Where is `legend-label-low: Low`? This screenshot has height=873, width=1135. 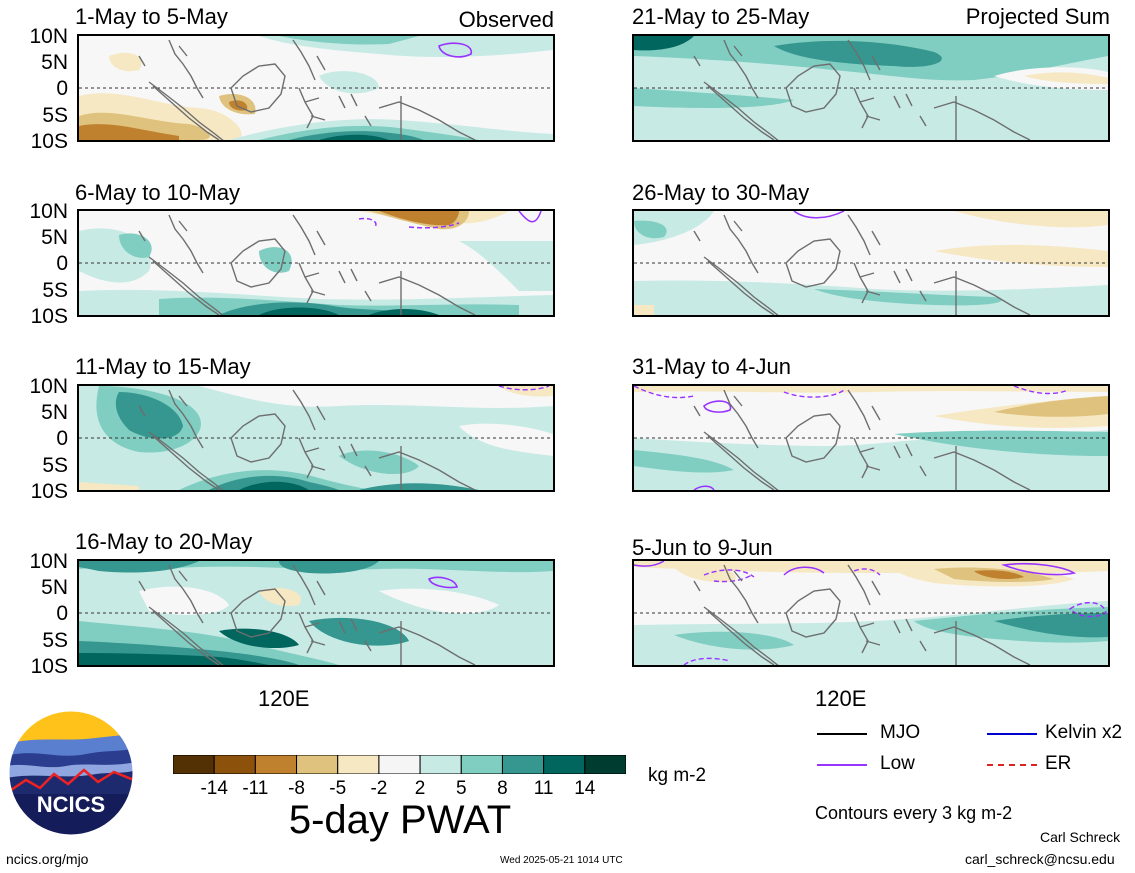
legend-label-low: Low is located at coordinates (897, 763).